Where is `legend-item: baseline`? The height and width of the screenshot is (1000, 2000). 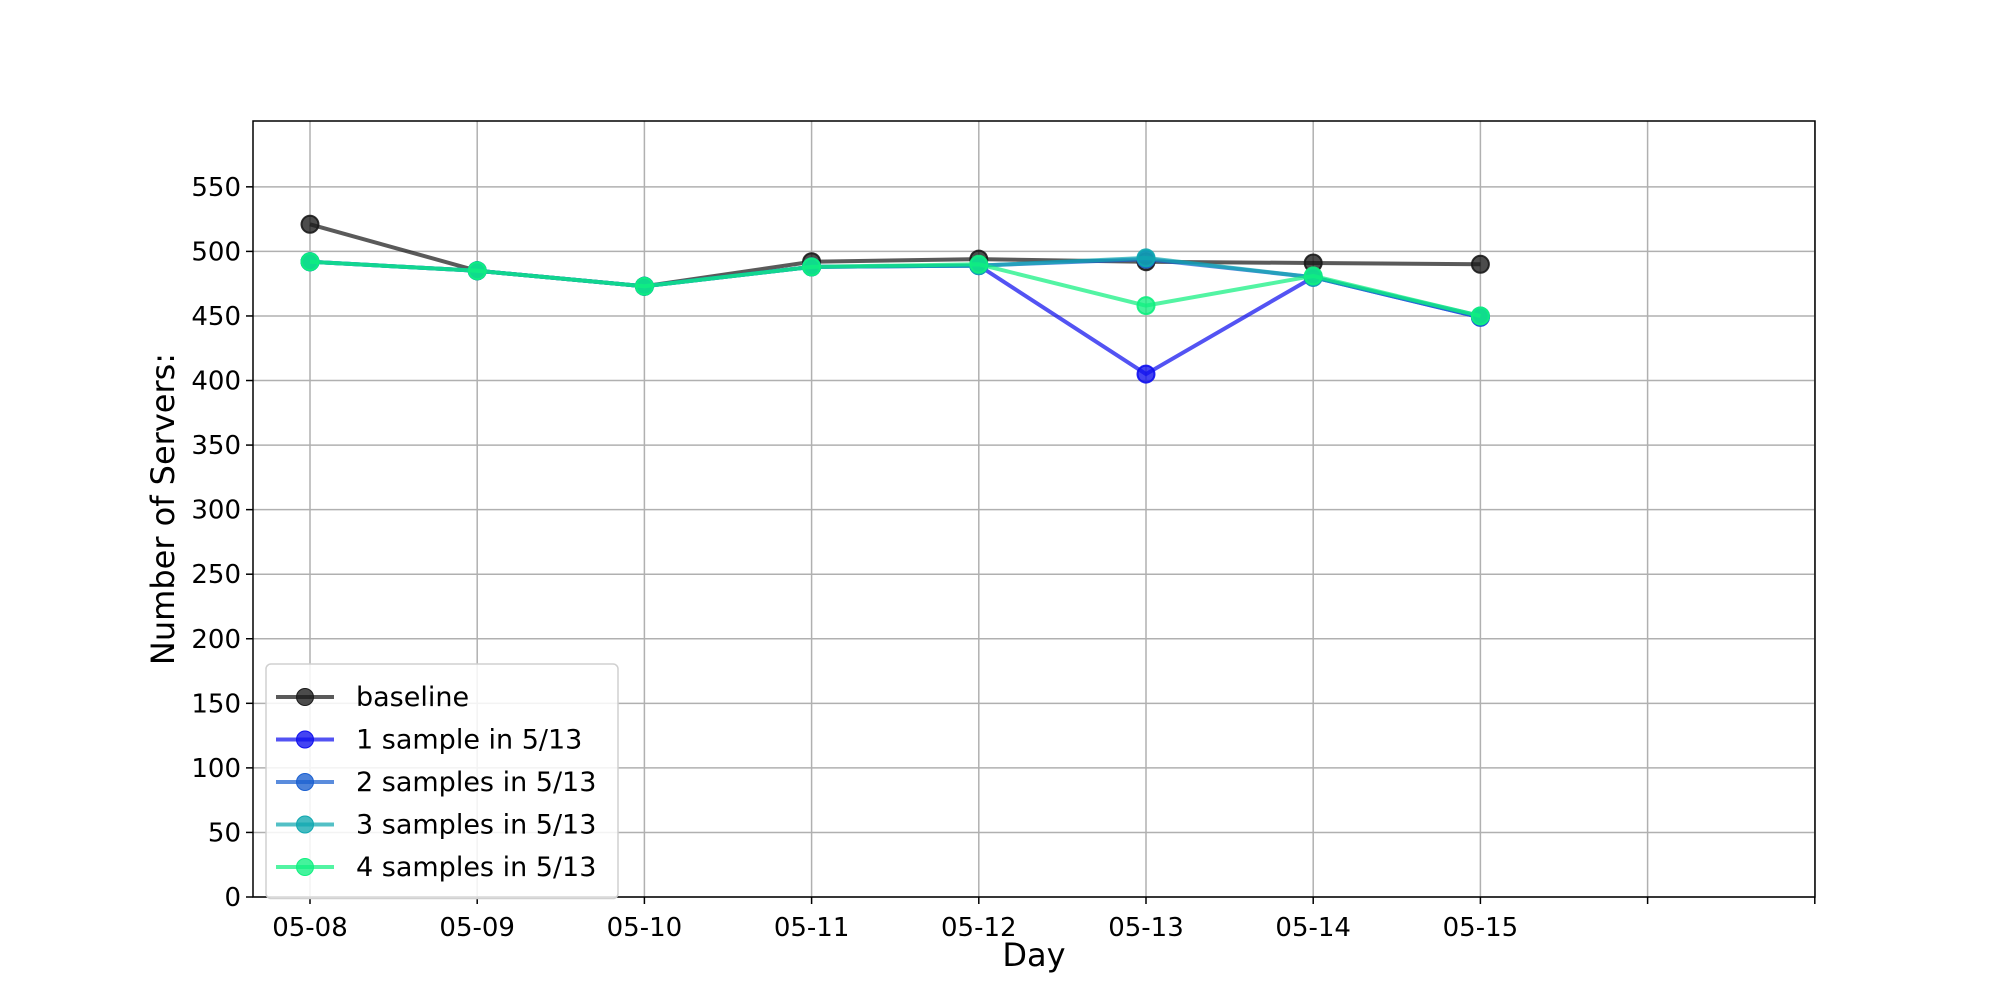 legend-item: baseline is located at coordinates (372, 697).